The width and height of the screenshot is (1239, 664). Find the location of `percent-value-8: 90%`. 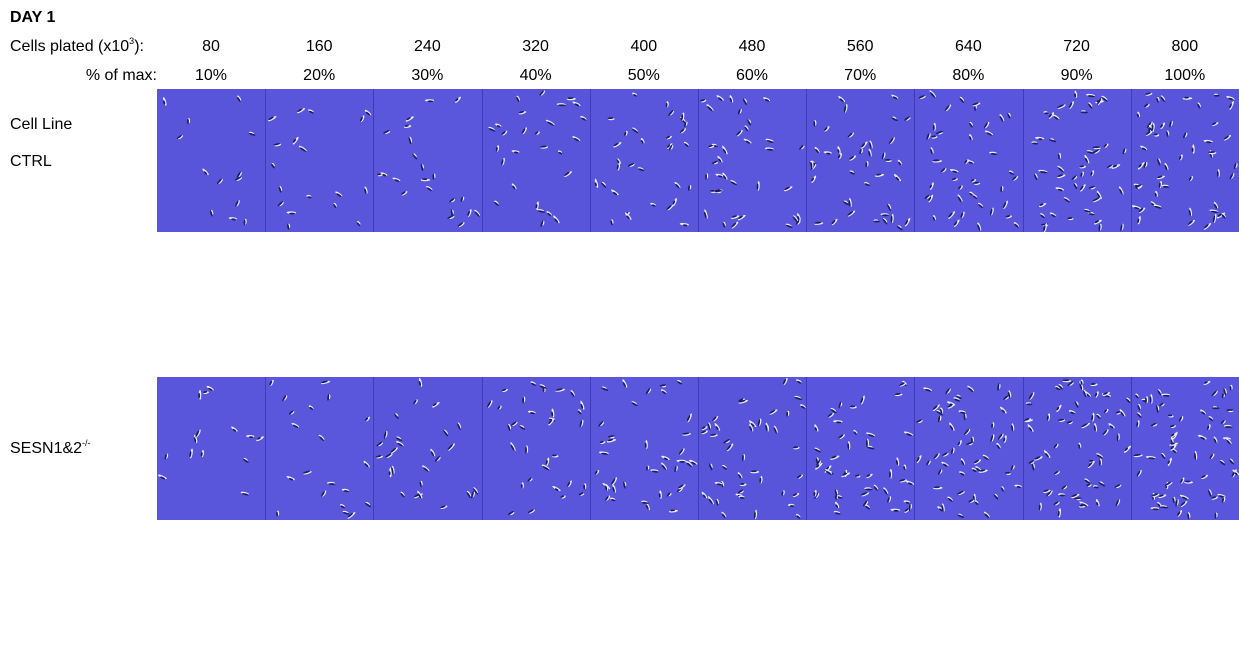

percent-value-8: 90% is located at coordinates (1076, 75).